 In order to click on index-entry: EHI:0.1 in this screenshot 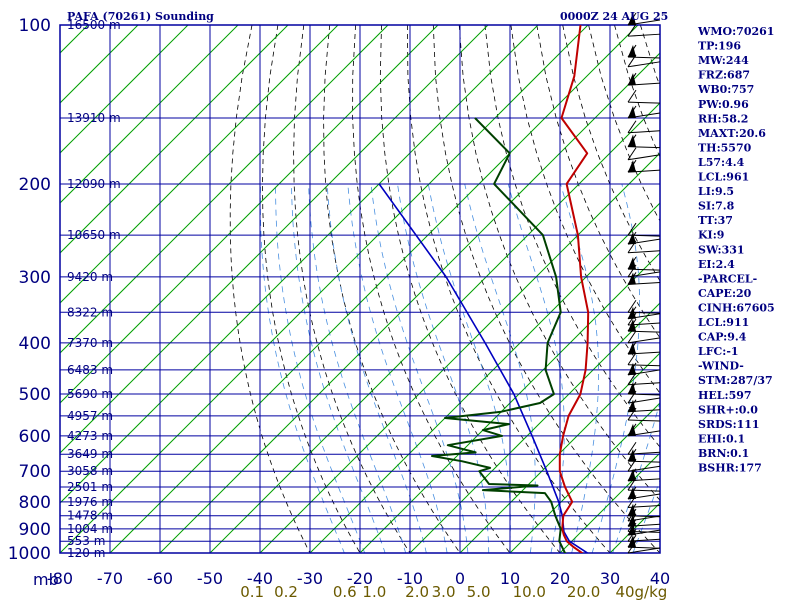, I will do `click(721, 438)`.